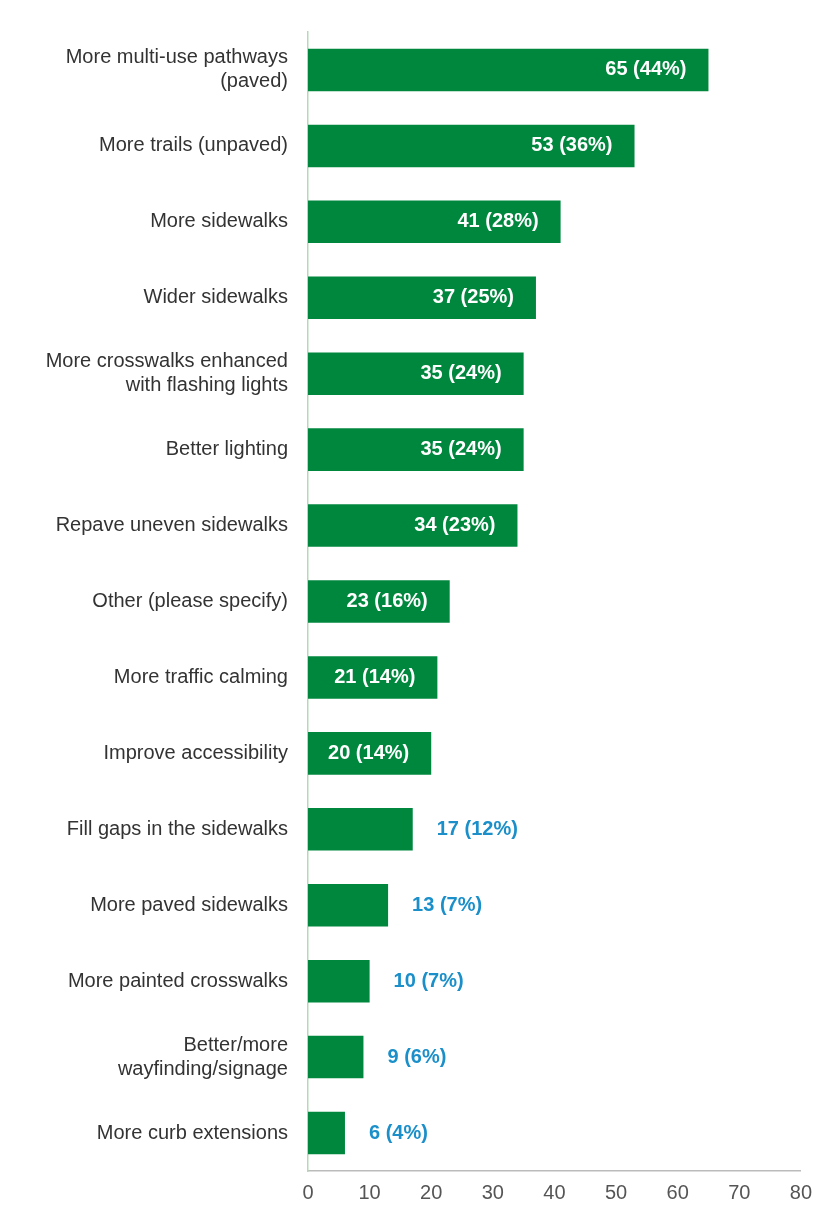 The width and height of the screenshot is (822, 1219). What do you see at coordinates (554, 1191) in the screenshot?
I see `x-tick-label: 40` at bounding box center [554, 1191].